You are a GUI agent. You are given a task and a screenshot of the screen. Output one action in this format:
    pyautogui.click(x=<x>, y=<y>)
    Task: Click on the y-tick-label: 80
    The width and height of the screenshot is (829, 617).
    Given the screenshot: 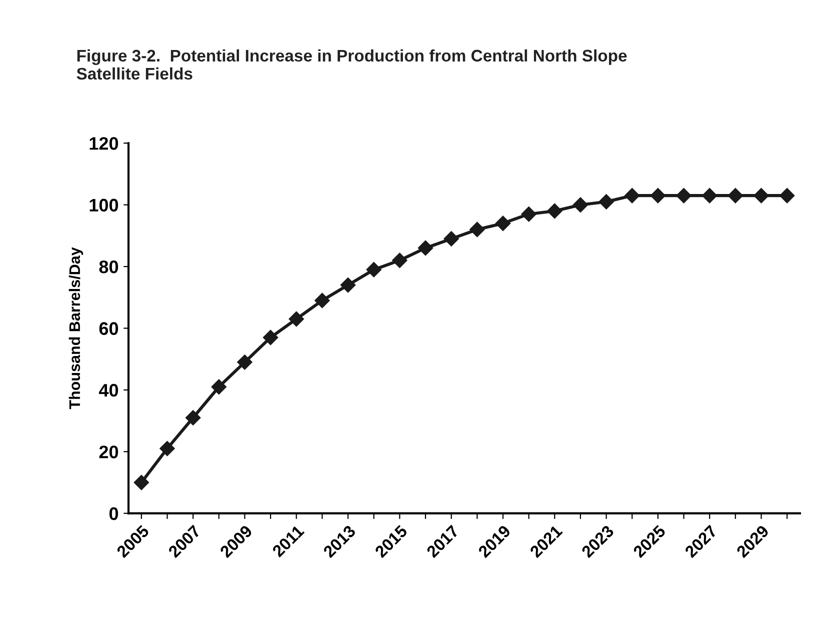 What is the action you would take?
    pyautogui.click(x=108, y=267)
    